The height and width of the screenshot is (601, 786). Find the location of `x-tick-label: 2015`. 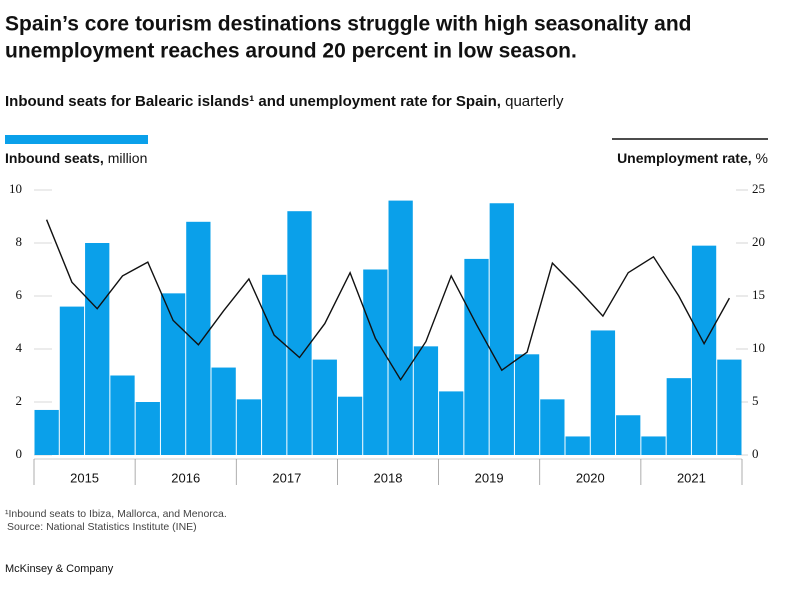

x-tick-label: 2015 is located at coordinates (84, 477).